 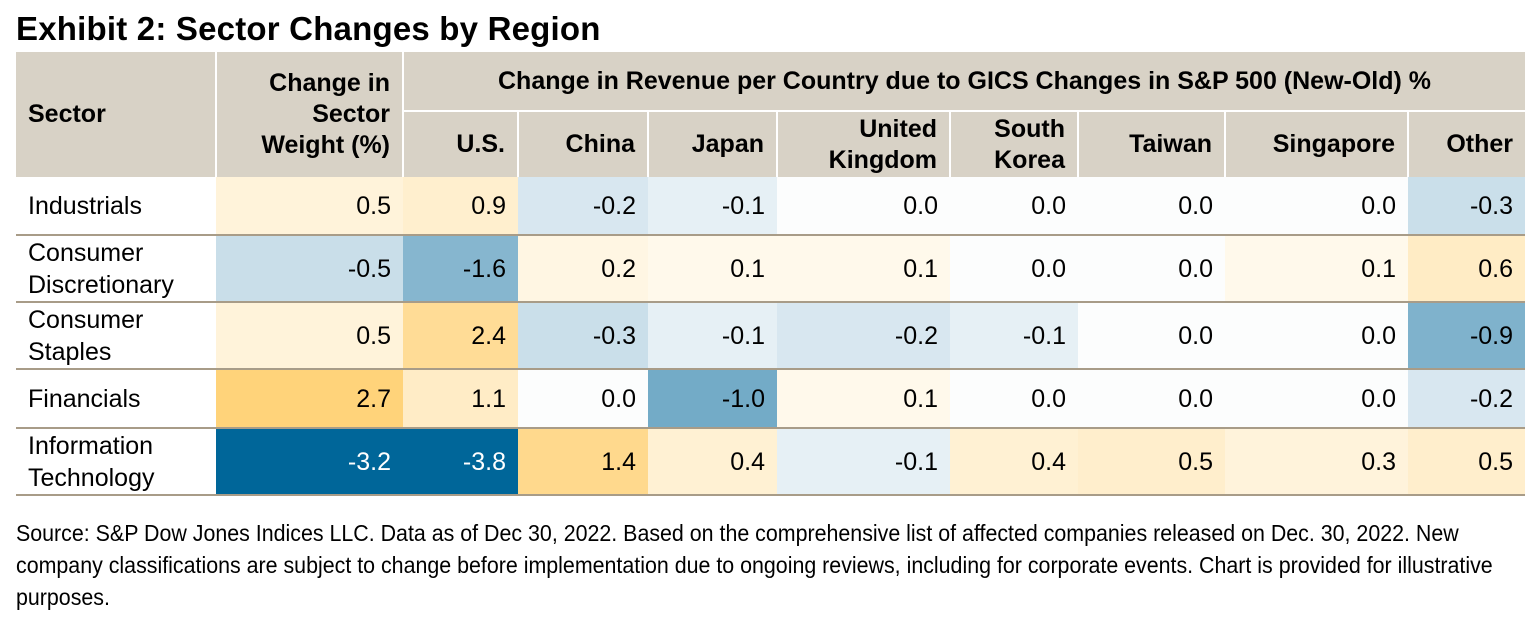 I want to click on heatmap-cell: 0.9, so click(x=460, y=206).